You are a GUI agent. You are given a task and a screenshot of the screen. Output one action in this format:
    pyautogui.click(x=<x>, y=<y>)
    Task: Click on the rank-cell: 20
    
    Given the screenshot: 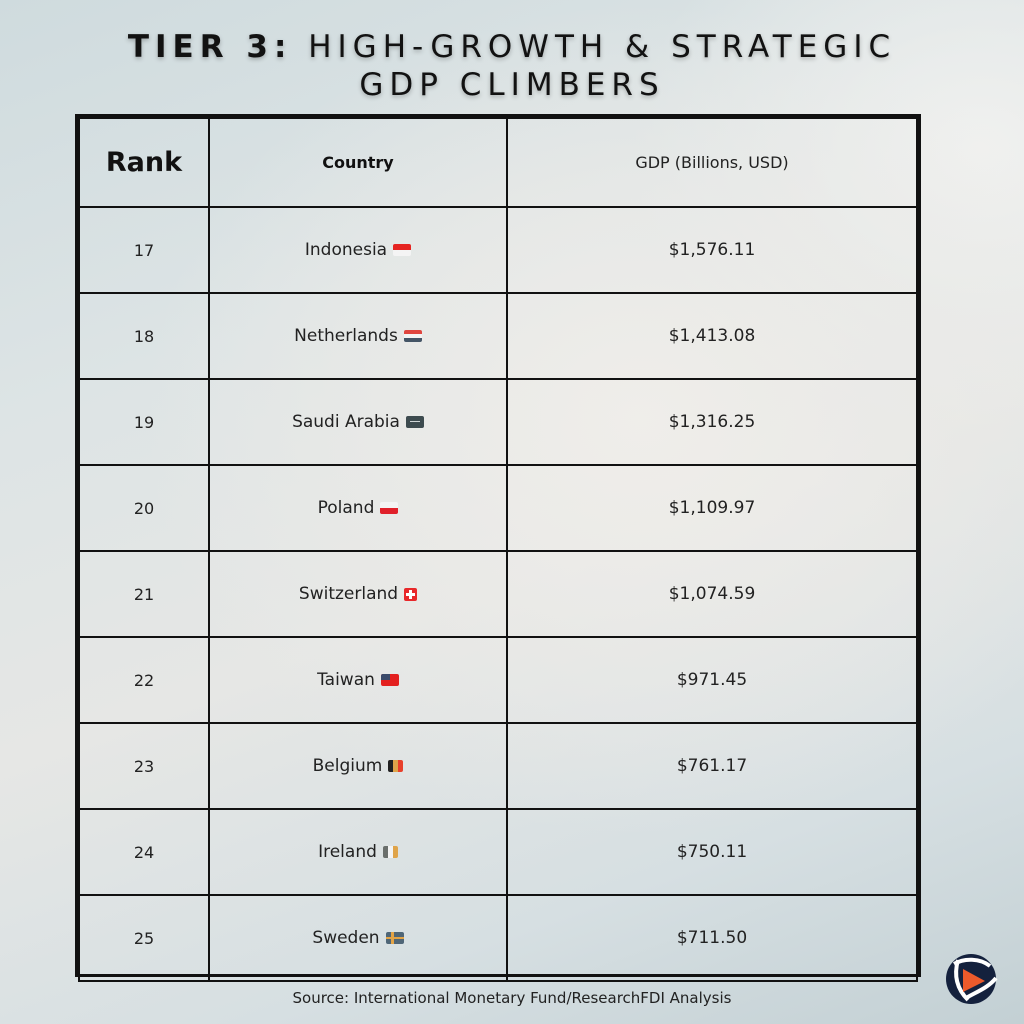 What is the action you would take?
    pyautogui.click(x=144, y=508)
    